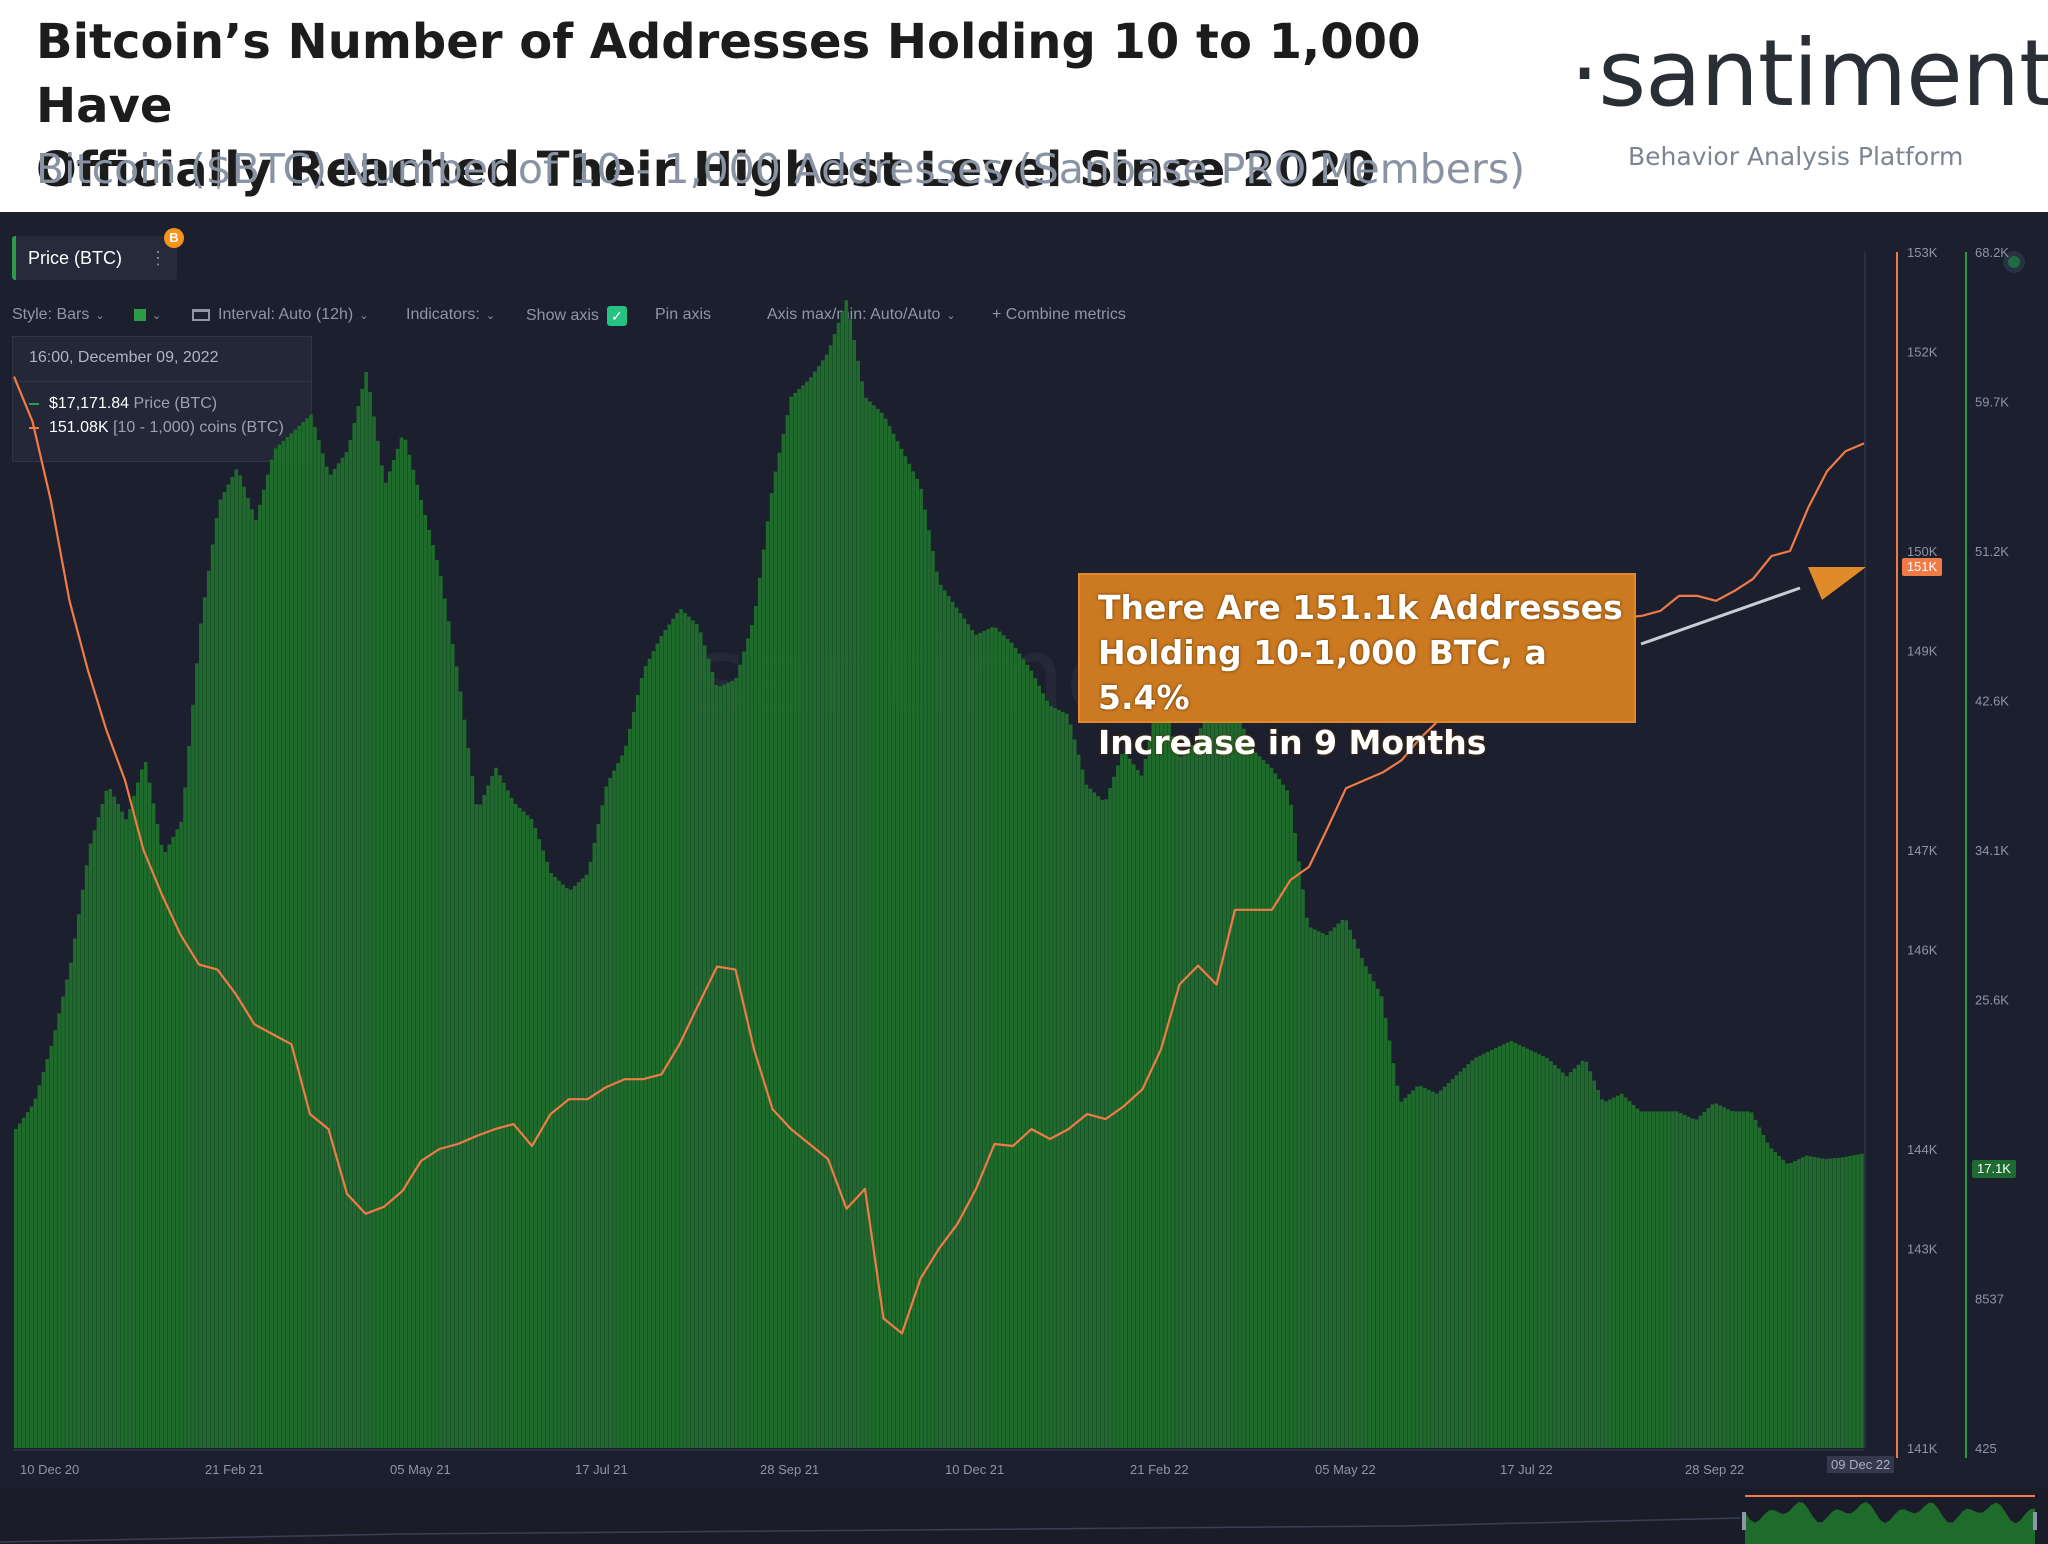 The image size is (2048, 1544). What do you see at coordinates (616, 316) in the screenshot?
I see `show-axis-checkbox: ✓` at bounding box center [616, 316].